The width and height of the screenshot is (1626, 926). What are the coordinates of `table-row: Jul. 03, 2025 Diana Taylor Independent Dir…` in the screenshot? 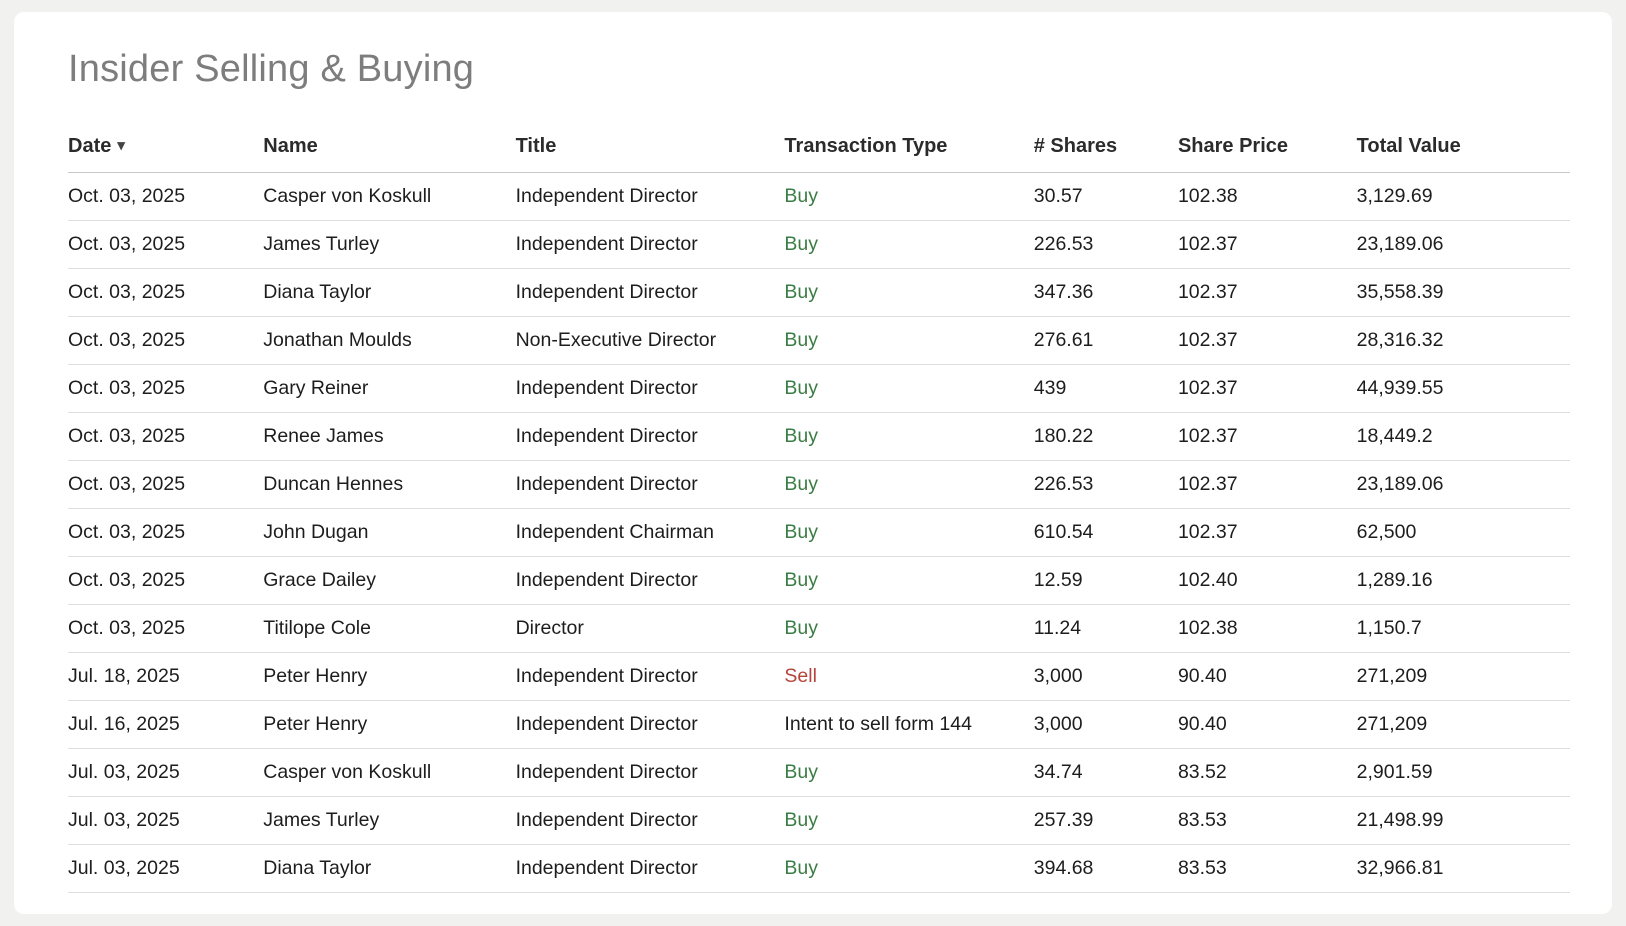 It's located at (819, 868).